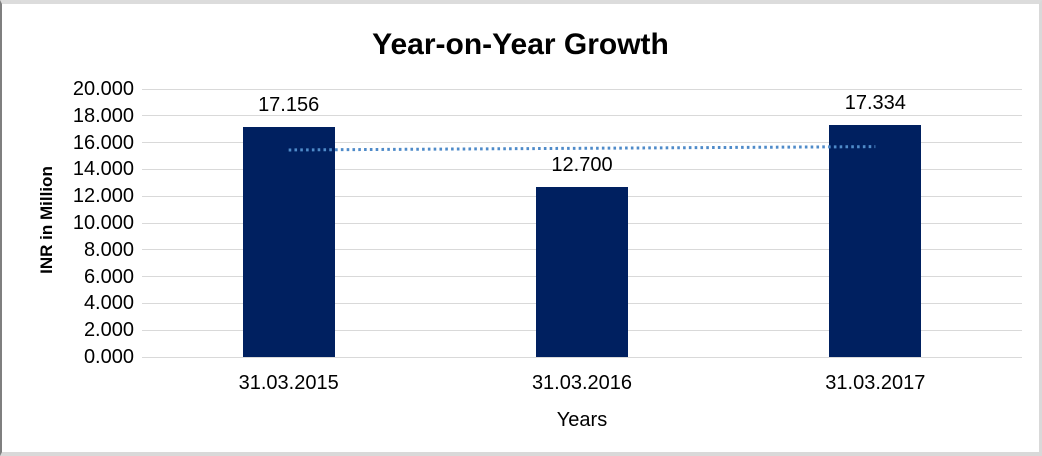 Image resolution: width=1042 pixels, height=456 pixels. What do you see at coordinates (288, 383) in the screenshot?
I see `x-category-label: 31.03.2015` at bounding box center [288, 383].